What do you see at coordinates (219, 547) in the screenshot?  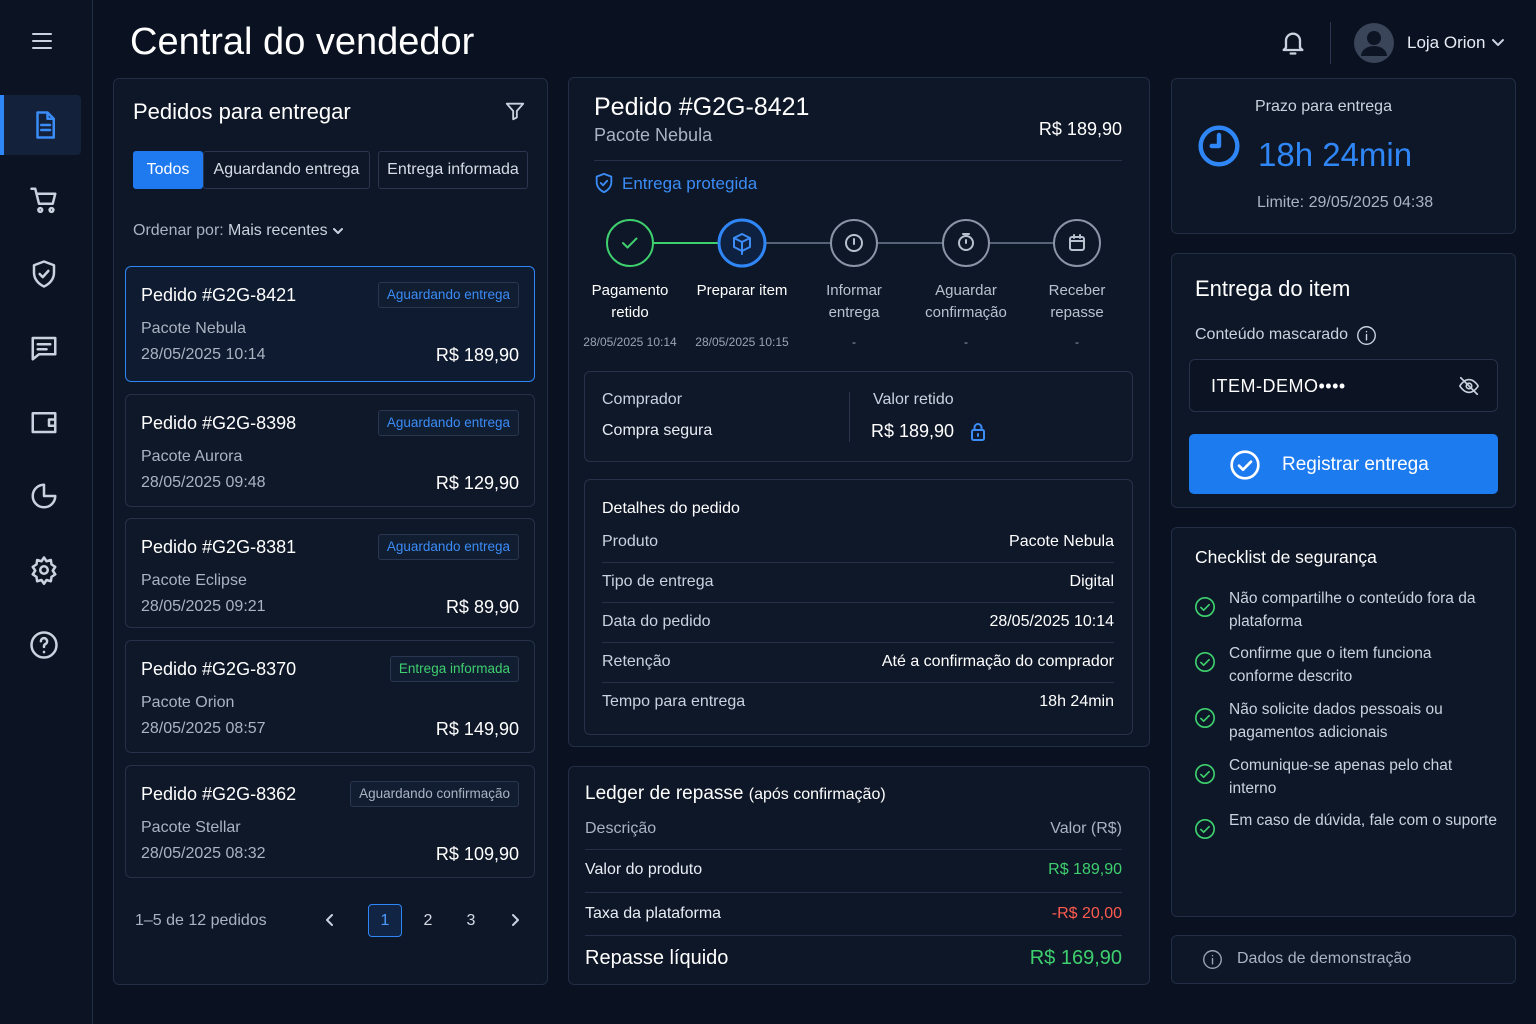 I see `order-id: Pedido #G2G-8381` at bounding box center [219, 547].